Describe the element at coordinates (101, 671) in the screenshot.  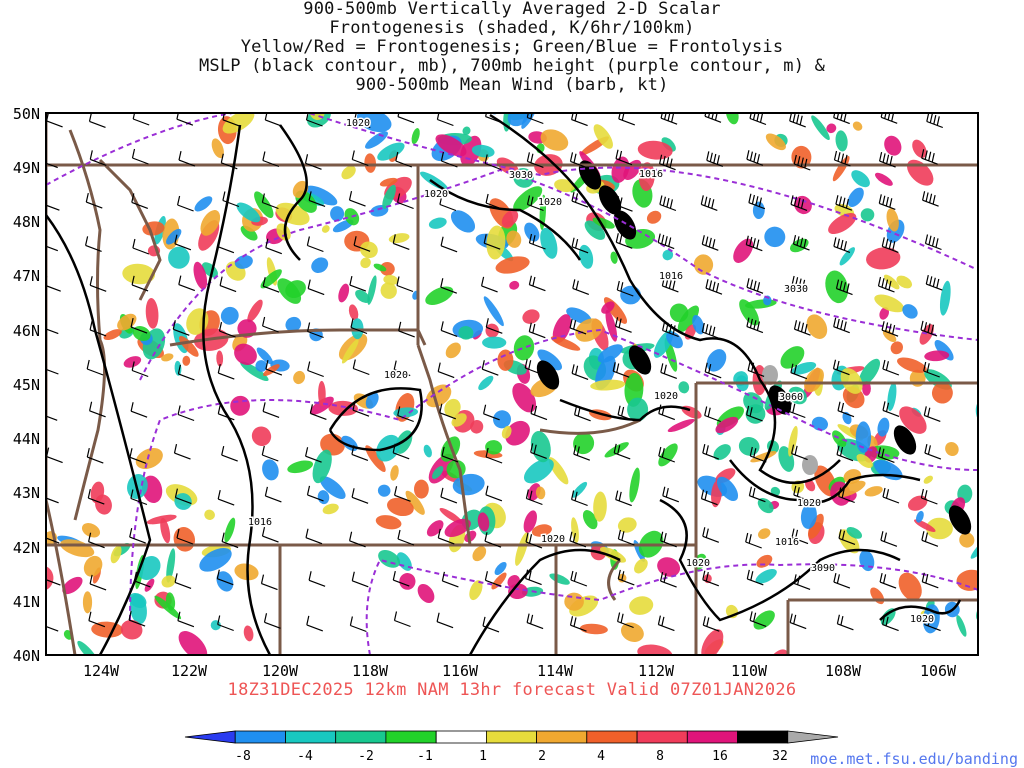
I see `lon-label: 124W` at that location.